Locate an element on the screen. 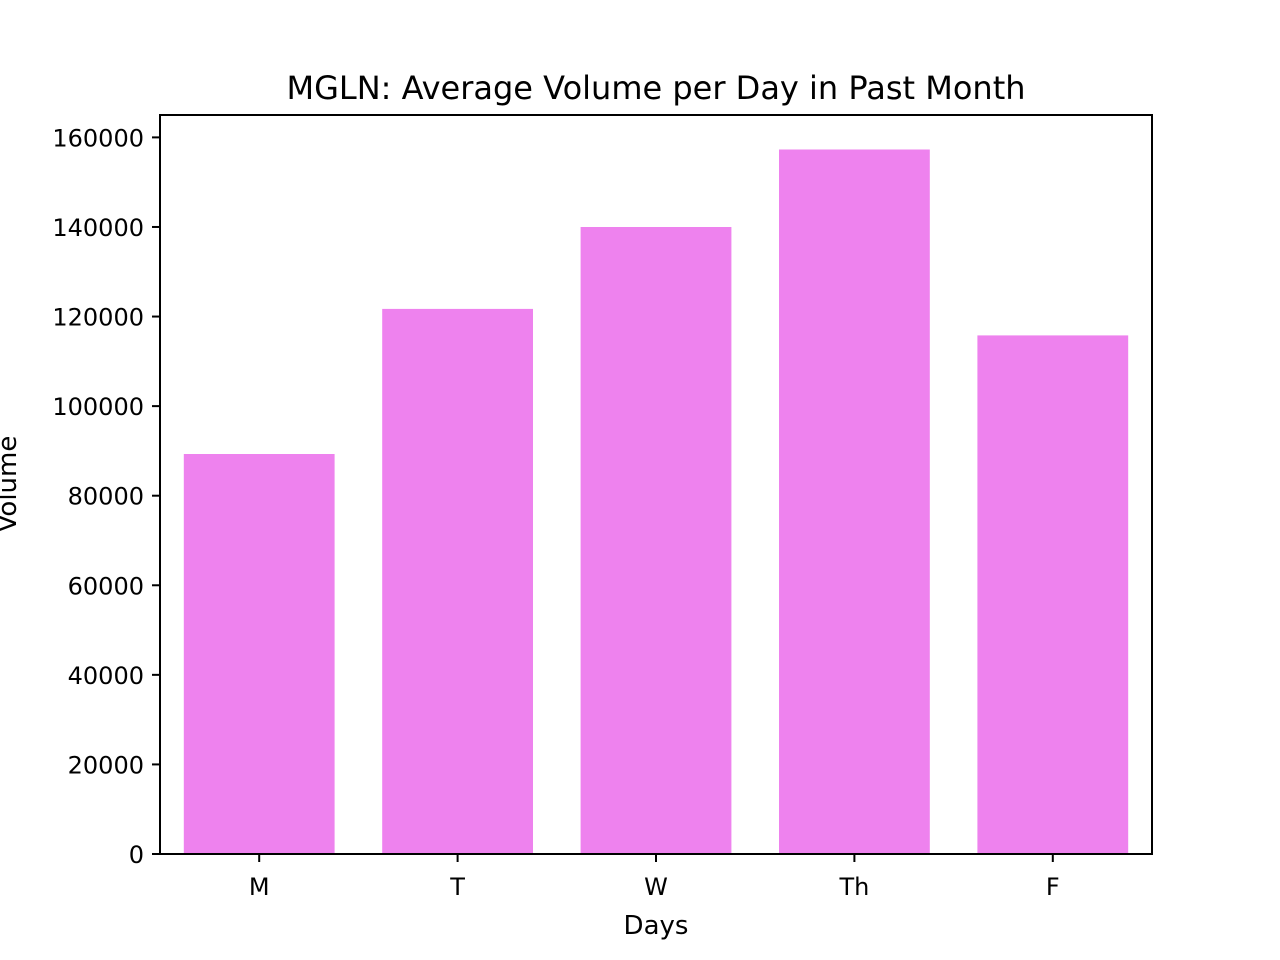  bar-w is located at coordinates (656, 540).